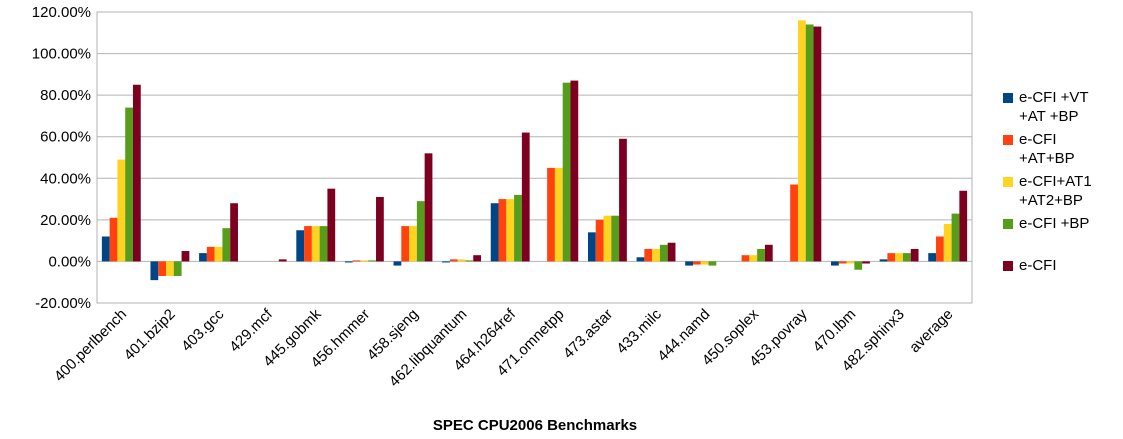  What do you see at coordinates (835, 331) in the screenshot?
I see `x-tick-label: 470.lbm` at bounding box center [835, 331].